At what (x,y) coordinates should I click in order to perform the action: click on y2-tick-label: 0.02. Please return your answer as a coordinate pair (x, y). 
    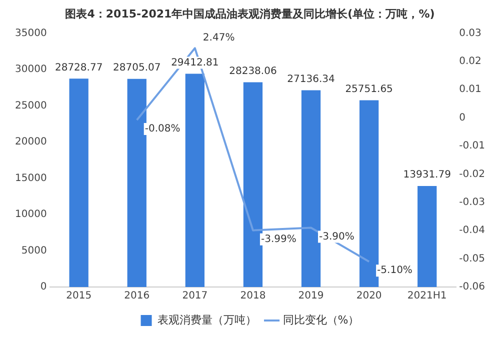
    Looking at the image, I should click on (470, 61).